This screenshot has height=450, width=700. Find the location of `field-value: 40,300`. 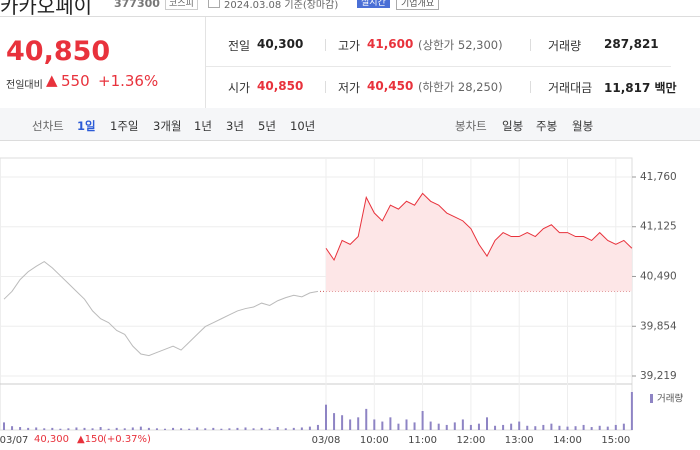

field-value: 40,300 is located at coordinates (280, 44).